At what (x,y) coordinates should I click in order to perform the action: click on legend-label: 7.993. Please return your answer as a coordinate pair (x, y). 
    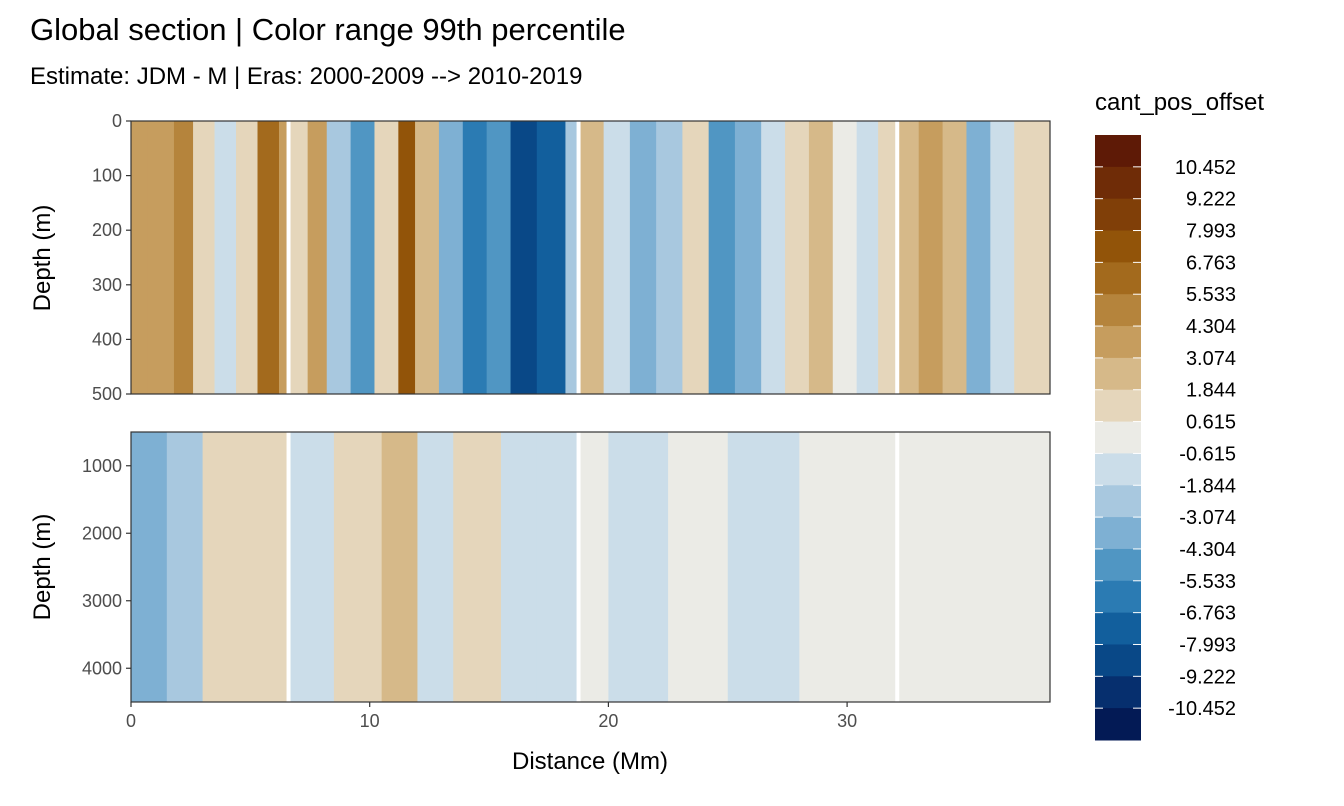
    Looking at the image, I should click on (1211, 232).